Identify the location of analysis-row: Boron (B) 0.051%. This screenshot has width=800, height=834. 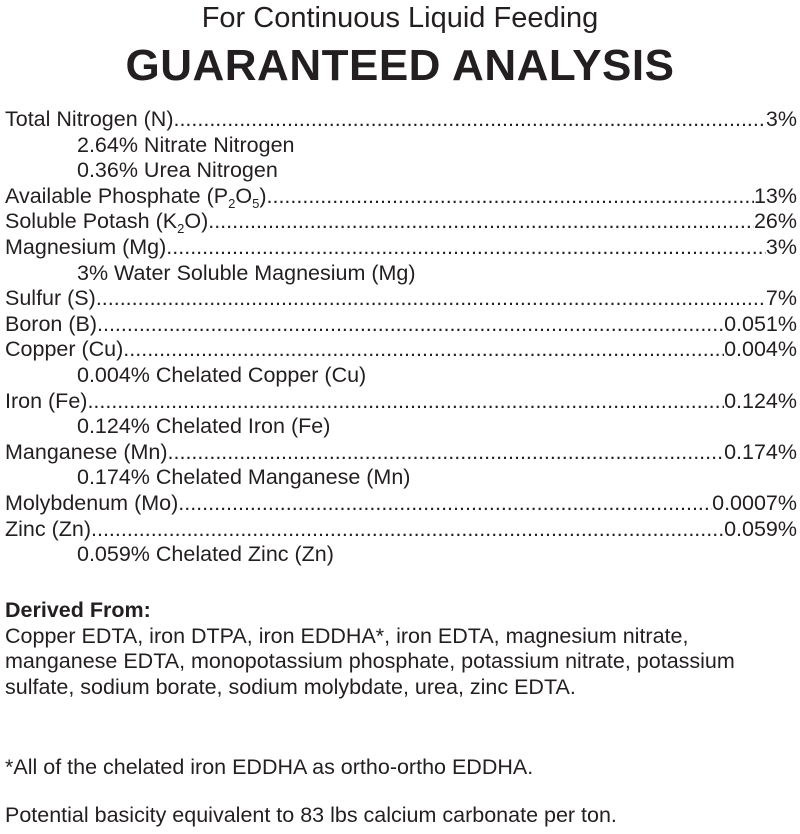
(401, 325).